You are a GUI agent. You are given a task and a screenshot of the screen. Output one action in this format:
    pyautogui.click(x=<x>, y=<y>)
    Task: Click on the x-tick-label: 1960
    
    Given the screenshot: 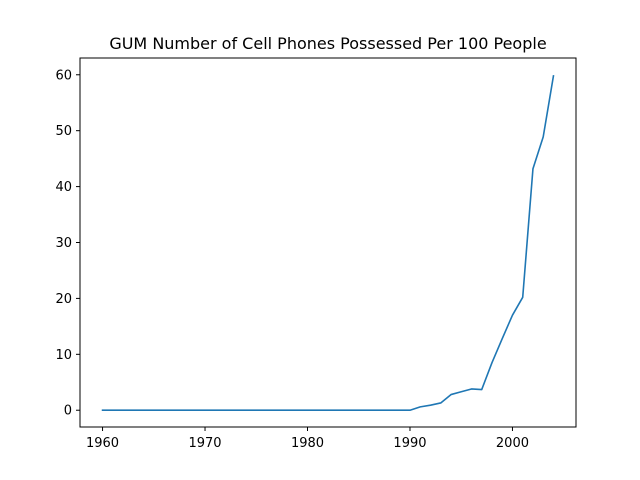 What is the action you would take?
    pyautogui.click(x=102, y=443)
    